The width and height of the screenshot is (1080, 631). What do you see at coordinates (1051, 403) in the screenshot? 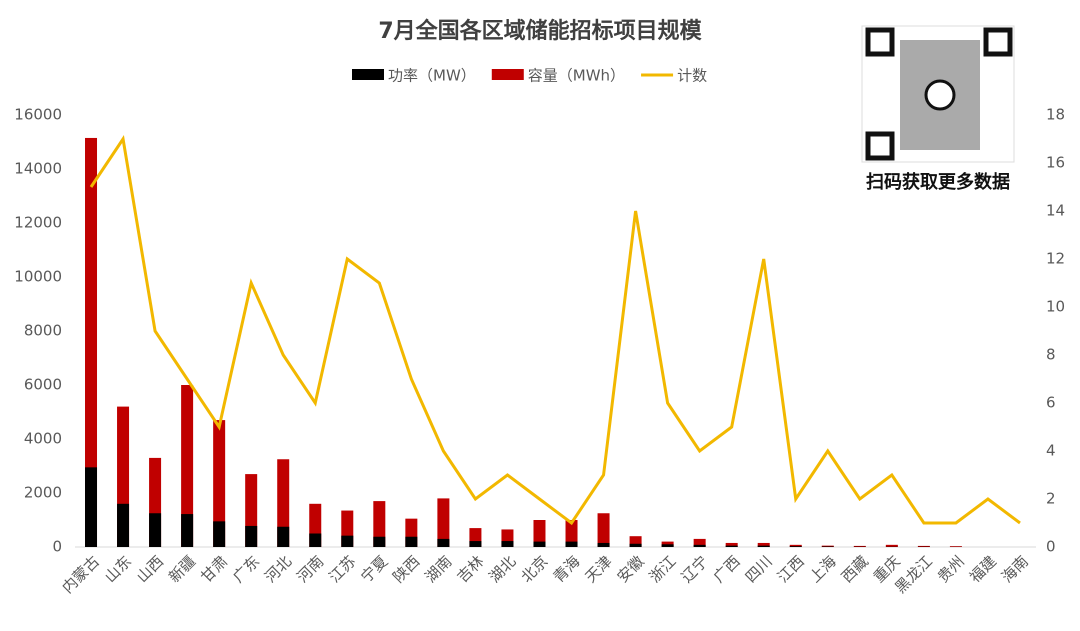
I see `y2-tick-label: 6` at bounding box center [1051, 403].